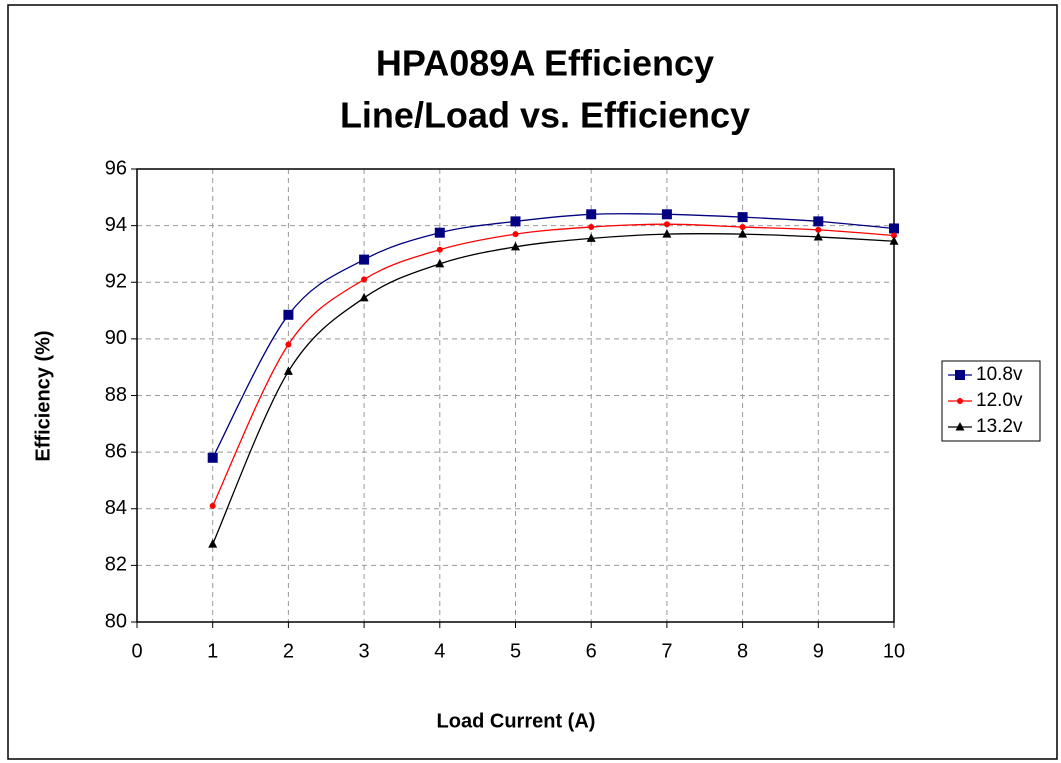 This screenshot has height=763, width=1061. What do you see at coordinates (999, 400) in the screenshot?
I see `legend-label: 12.0v` at bounding box center [999, 400].